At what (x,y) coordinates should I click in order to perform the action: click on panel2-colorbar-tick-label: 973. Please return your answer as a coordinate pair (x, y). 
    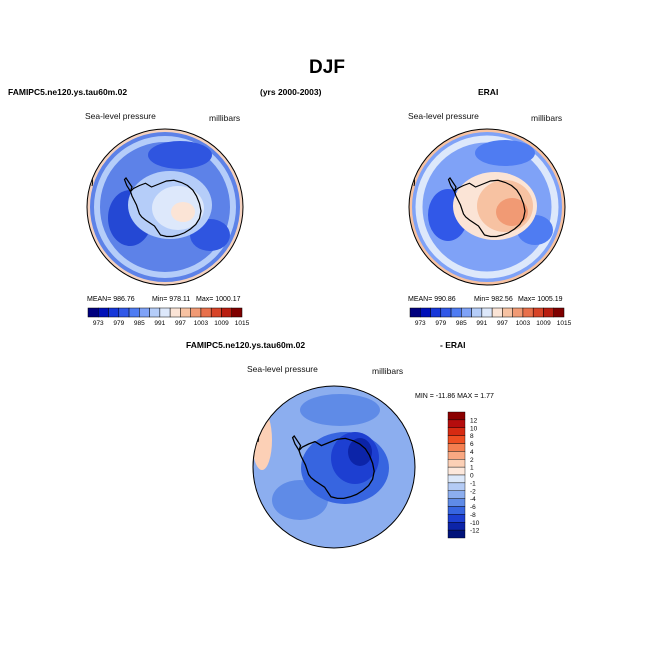
    Looking at the image, I should click on (420, 323).